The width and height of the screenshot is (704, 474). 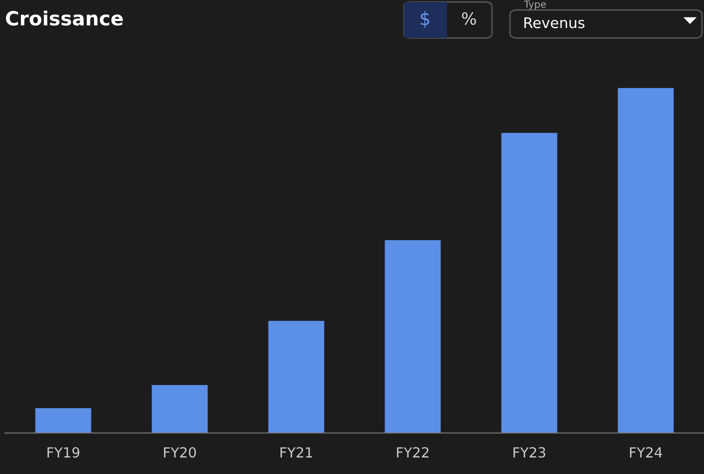 I want to click on x-tick-label: FY22, so click(x=412, y=452).